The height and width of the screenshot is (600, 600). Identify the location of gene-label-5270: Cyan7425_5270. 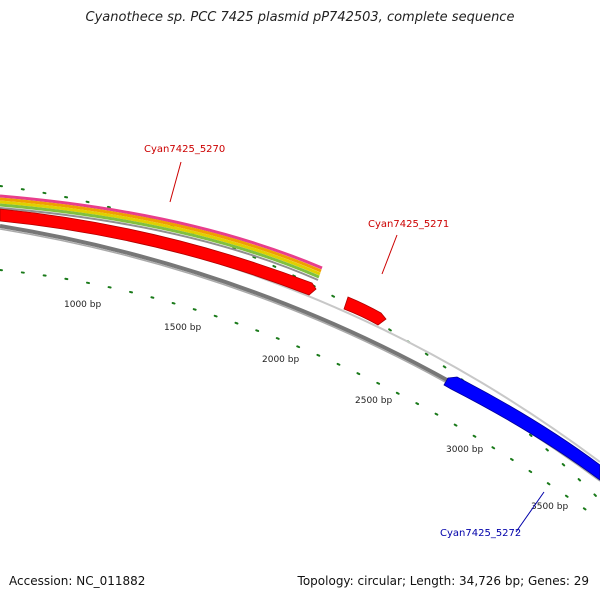
(184, 149).